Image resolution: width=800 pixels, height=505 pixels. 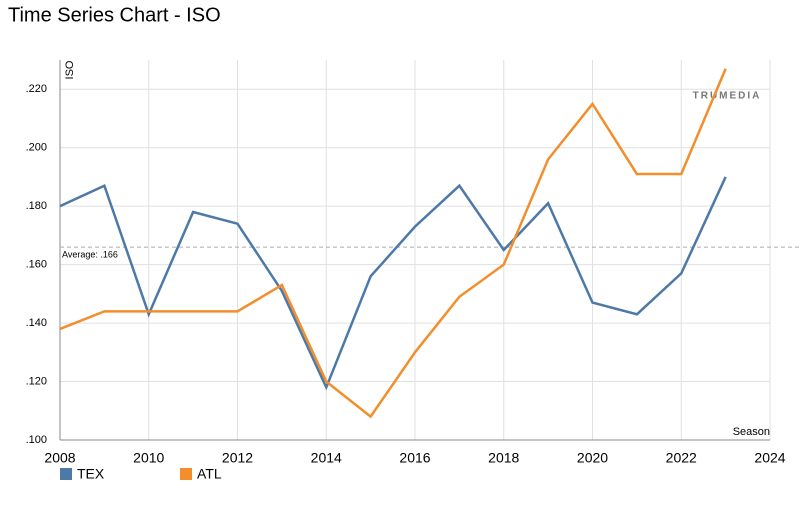 What do you see at coordinates (769, 458) in the screenshot?
I see `x-tick-label: 2024` at bounding box center [769, 458].